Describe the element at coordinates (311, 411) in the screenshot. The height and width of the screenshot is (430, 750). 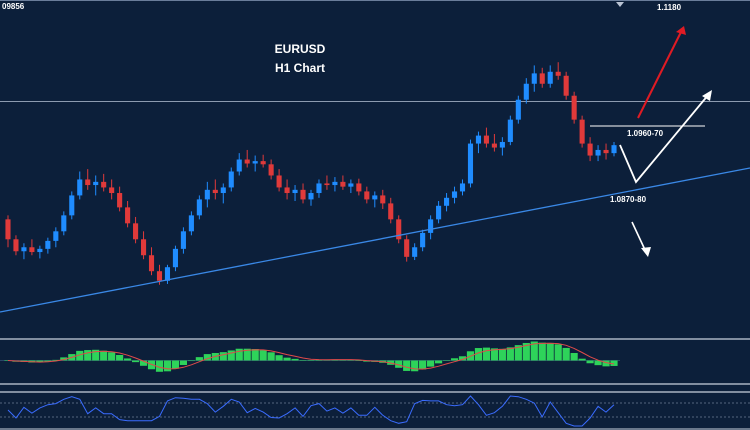
I see `oscillator-line` at that location.